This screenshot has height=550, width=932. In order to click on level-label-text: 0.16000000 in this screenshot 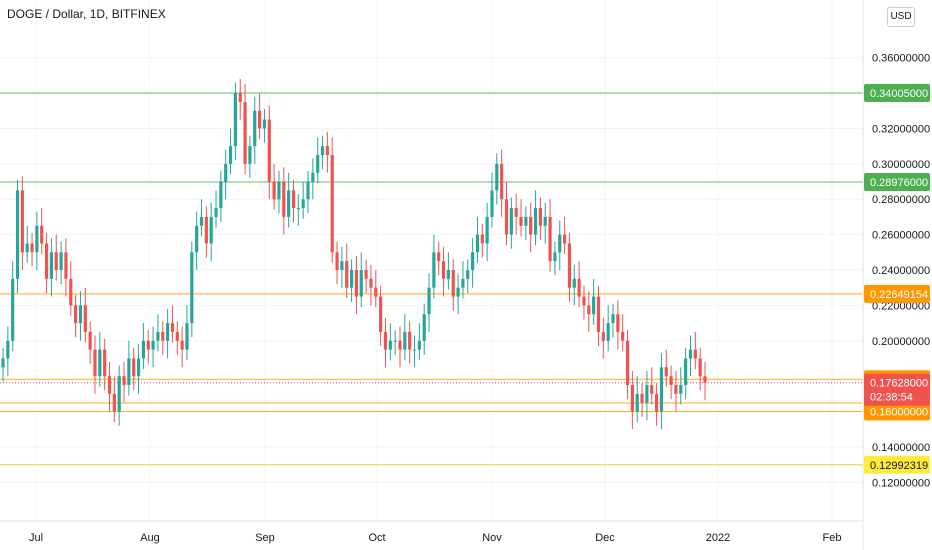, I will do `click(899, 413)`.